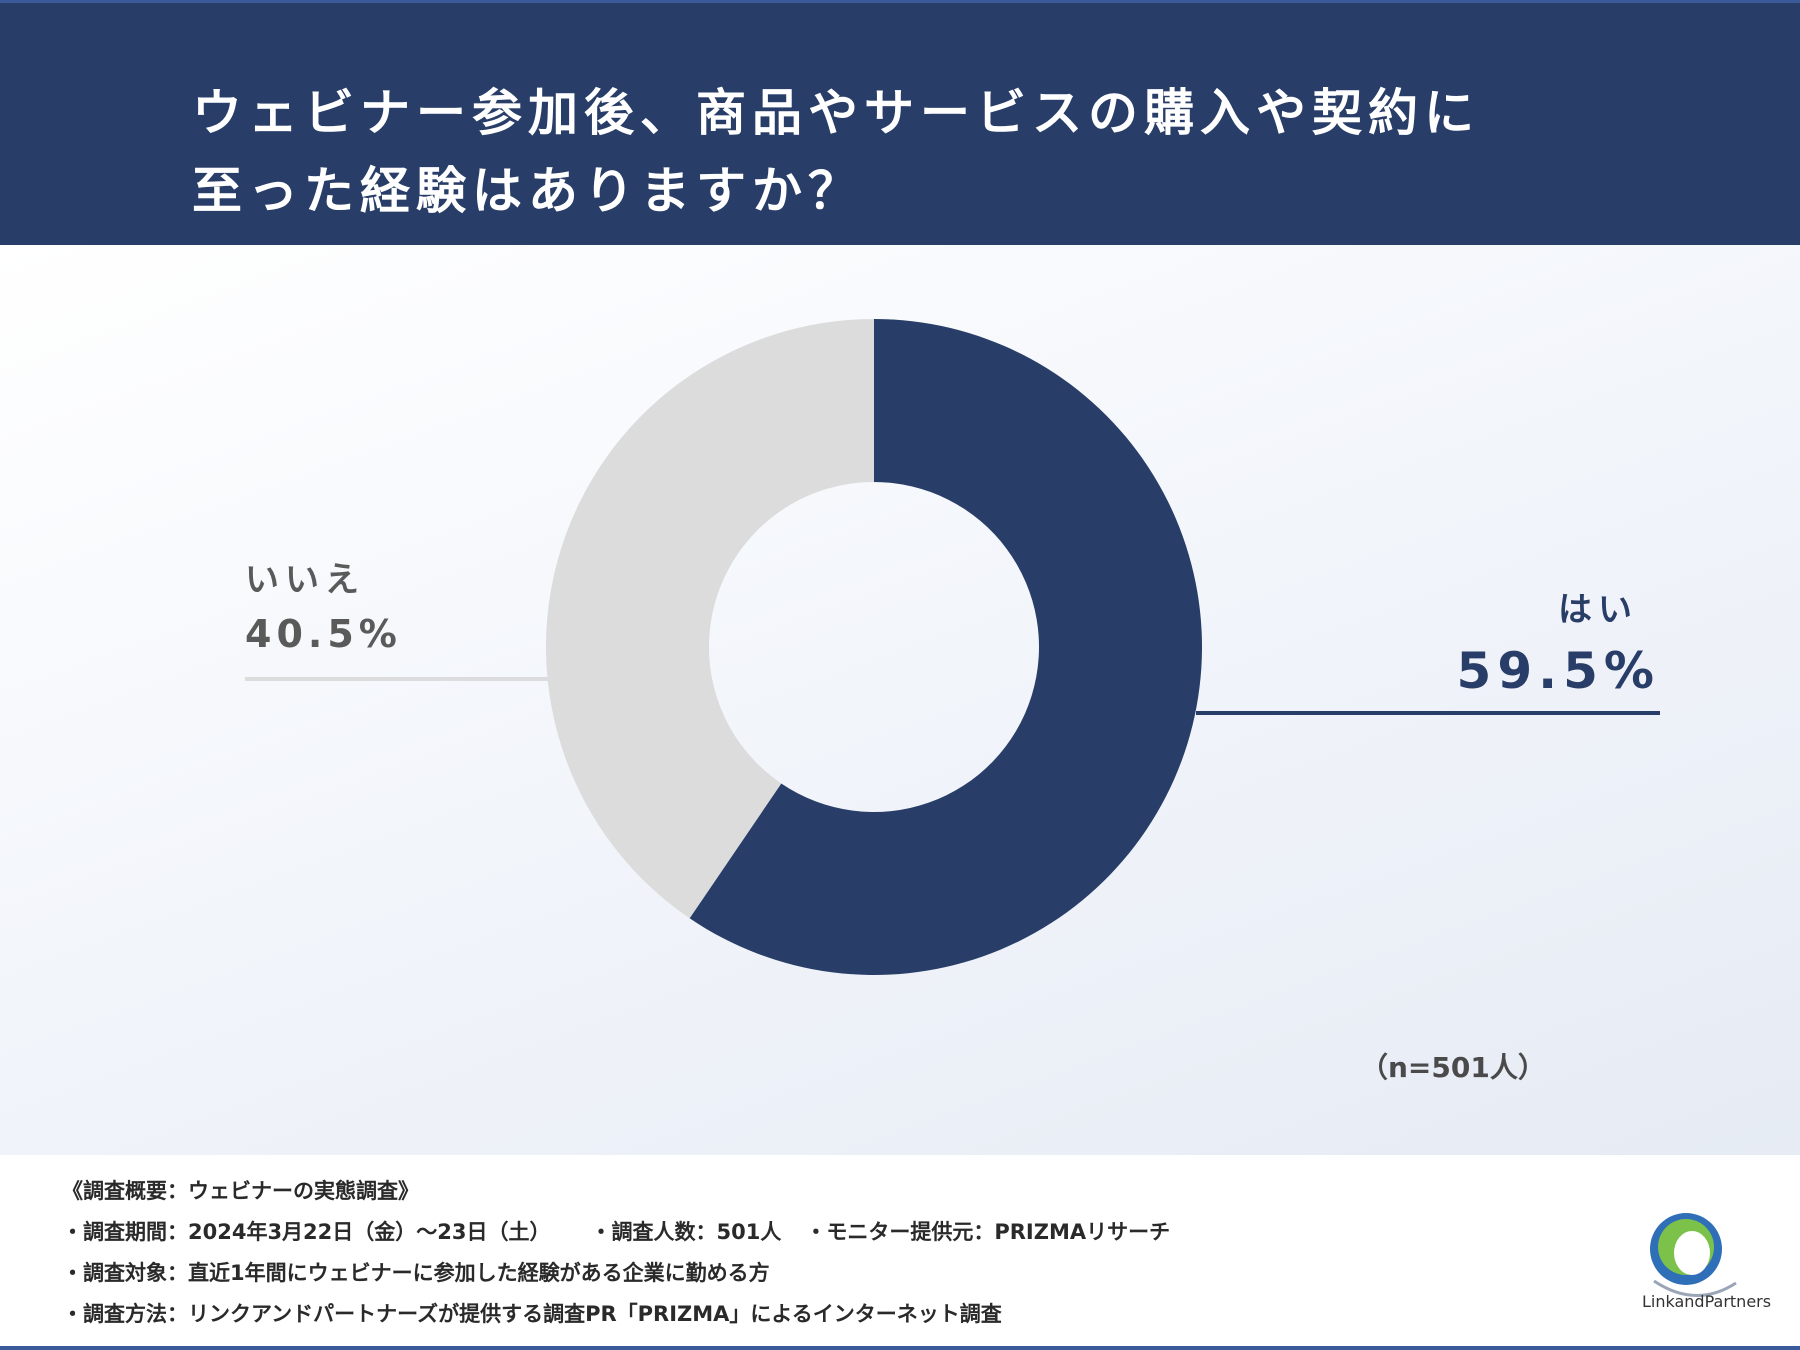 The height and width of the screenshot is (1350, 1800). What do you see at coordinates (1598, 610) in the screenshot?
I see `slice-label-yes: はい` at bounding box center [1598, 610].